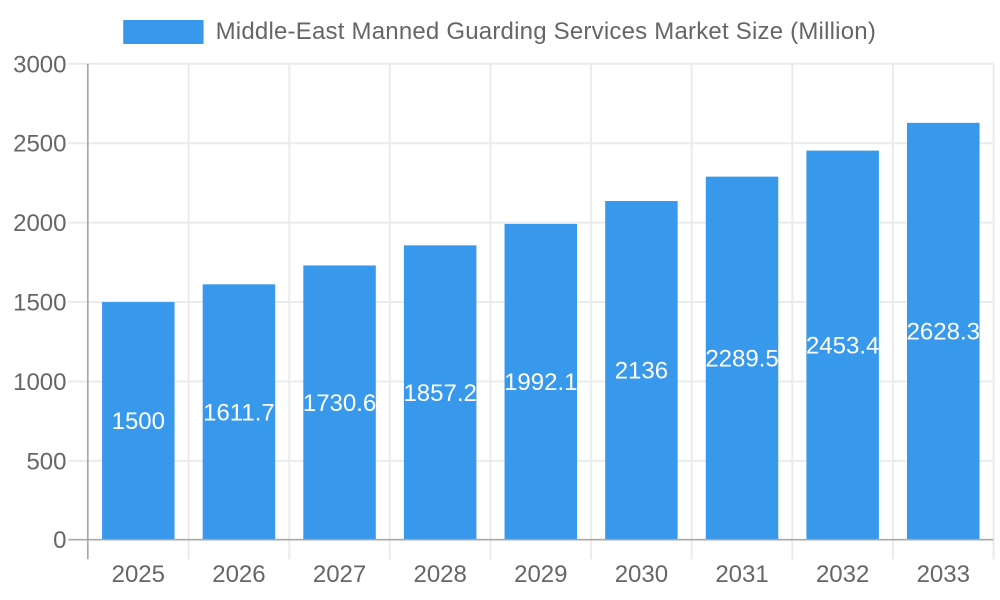 The width and height of the screenshot is (1000, 600). I want to click on svg-text: 2026, so click(238, 574).